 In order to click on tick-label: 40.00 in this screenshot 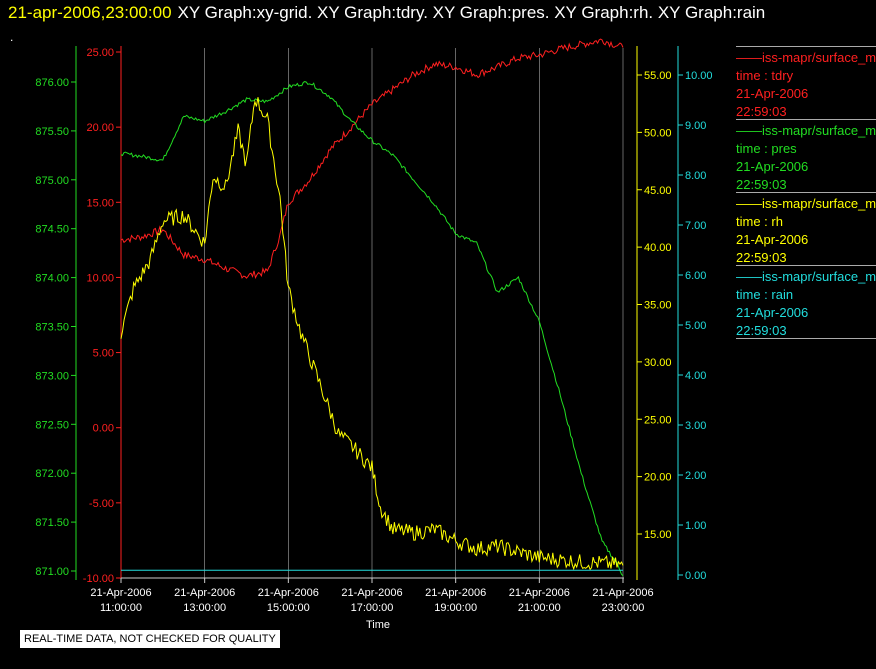, I will do `click(658, 248)`.